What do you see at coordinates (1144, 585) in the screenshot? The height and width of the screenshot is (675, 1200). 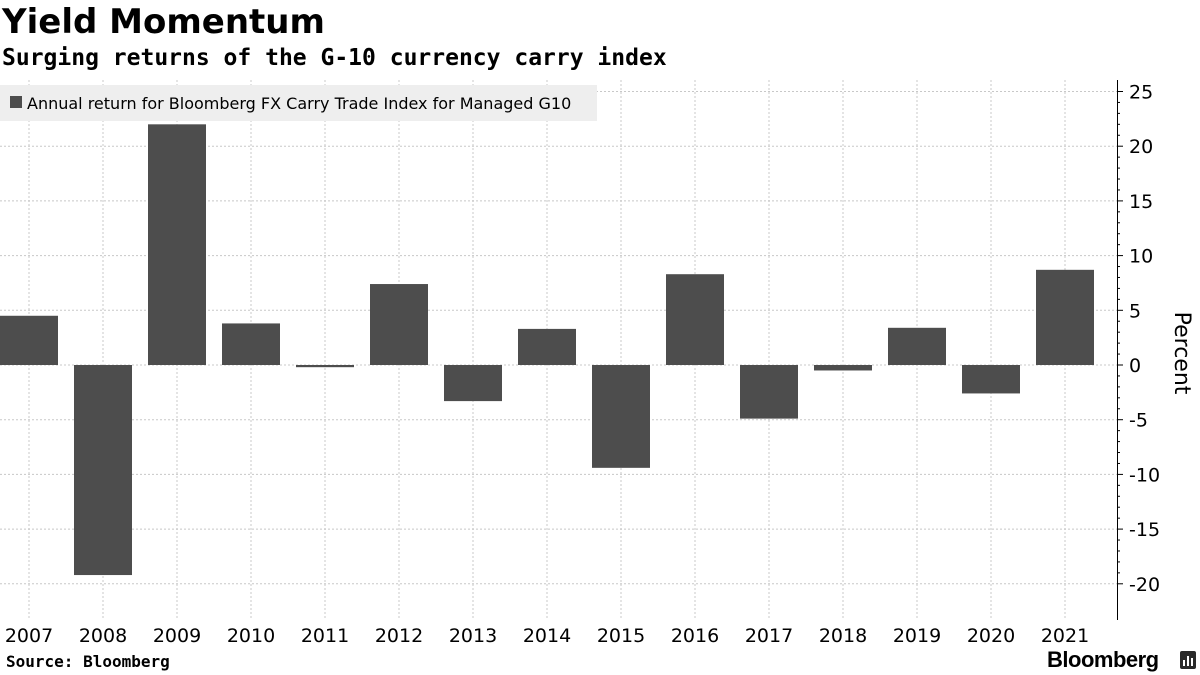 I see `y-tick-label: -20` at bounding box center [1144, 585].